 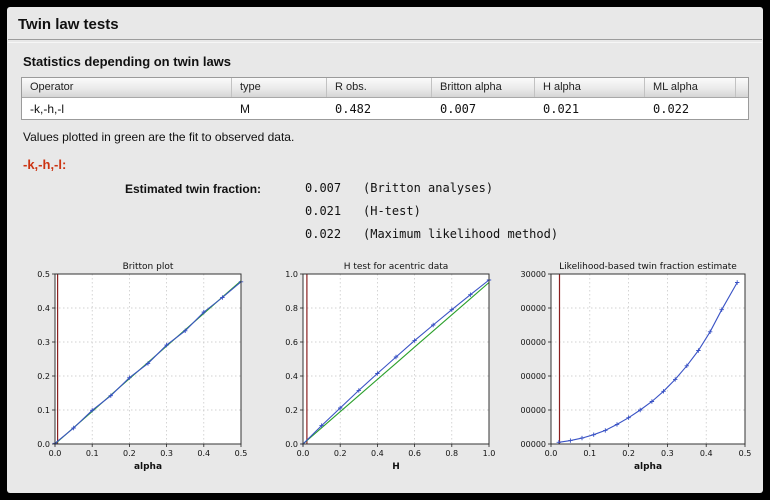 I want to click on britton-estimate-method: (Britton analyses), so click(x=428, y=188).